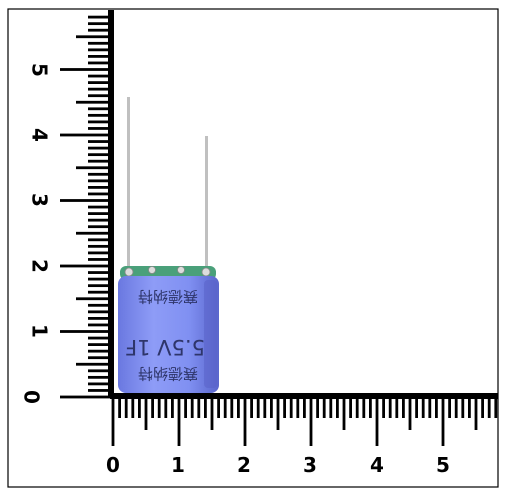 The height and width of the screenshot is (492, 506). Describe the element at coordinates (40, 135) in the screenshot. I see `vertical-ruler-label-4: 4` at that location.